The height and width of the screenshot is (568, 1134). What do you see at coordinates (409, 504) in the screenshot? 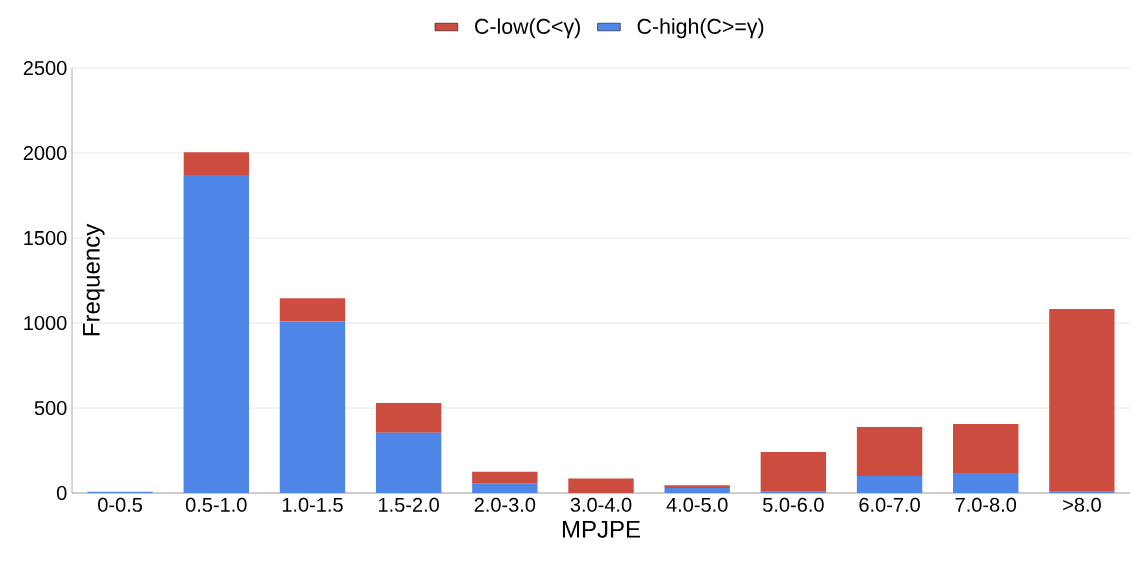
I see `x-tick-label: 1.5-2.0` at bounding box center [409, 504].